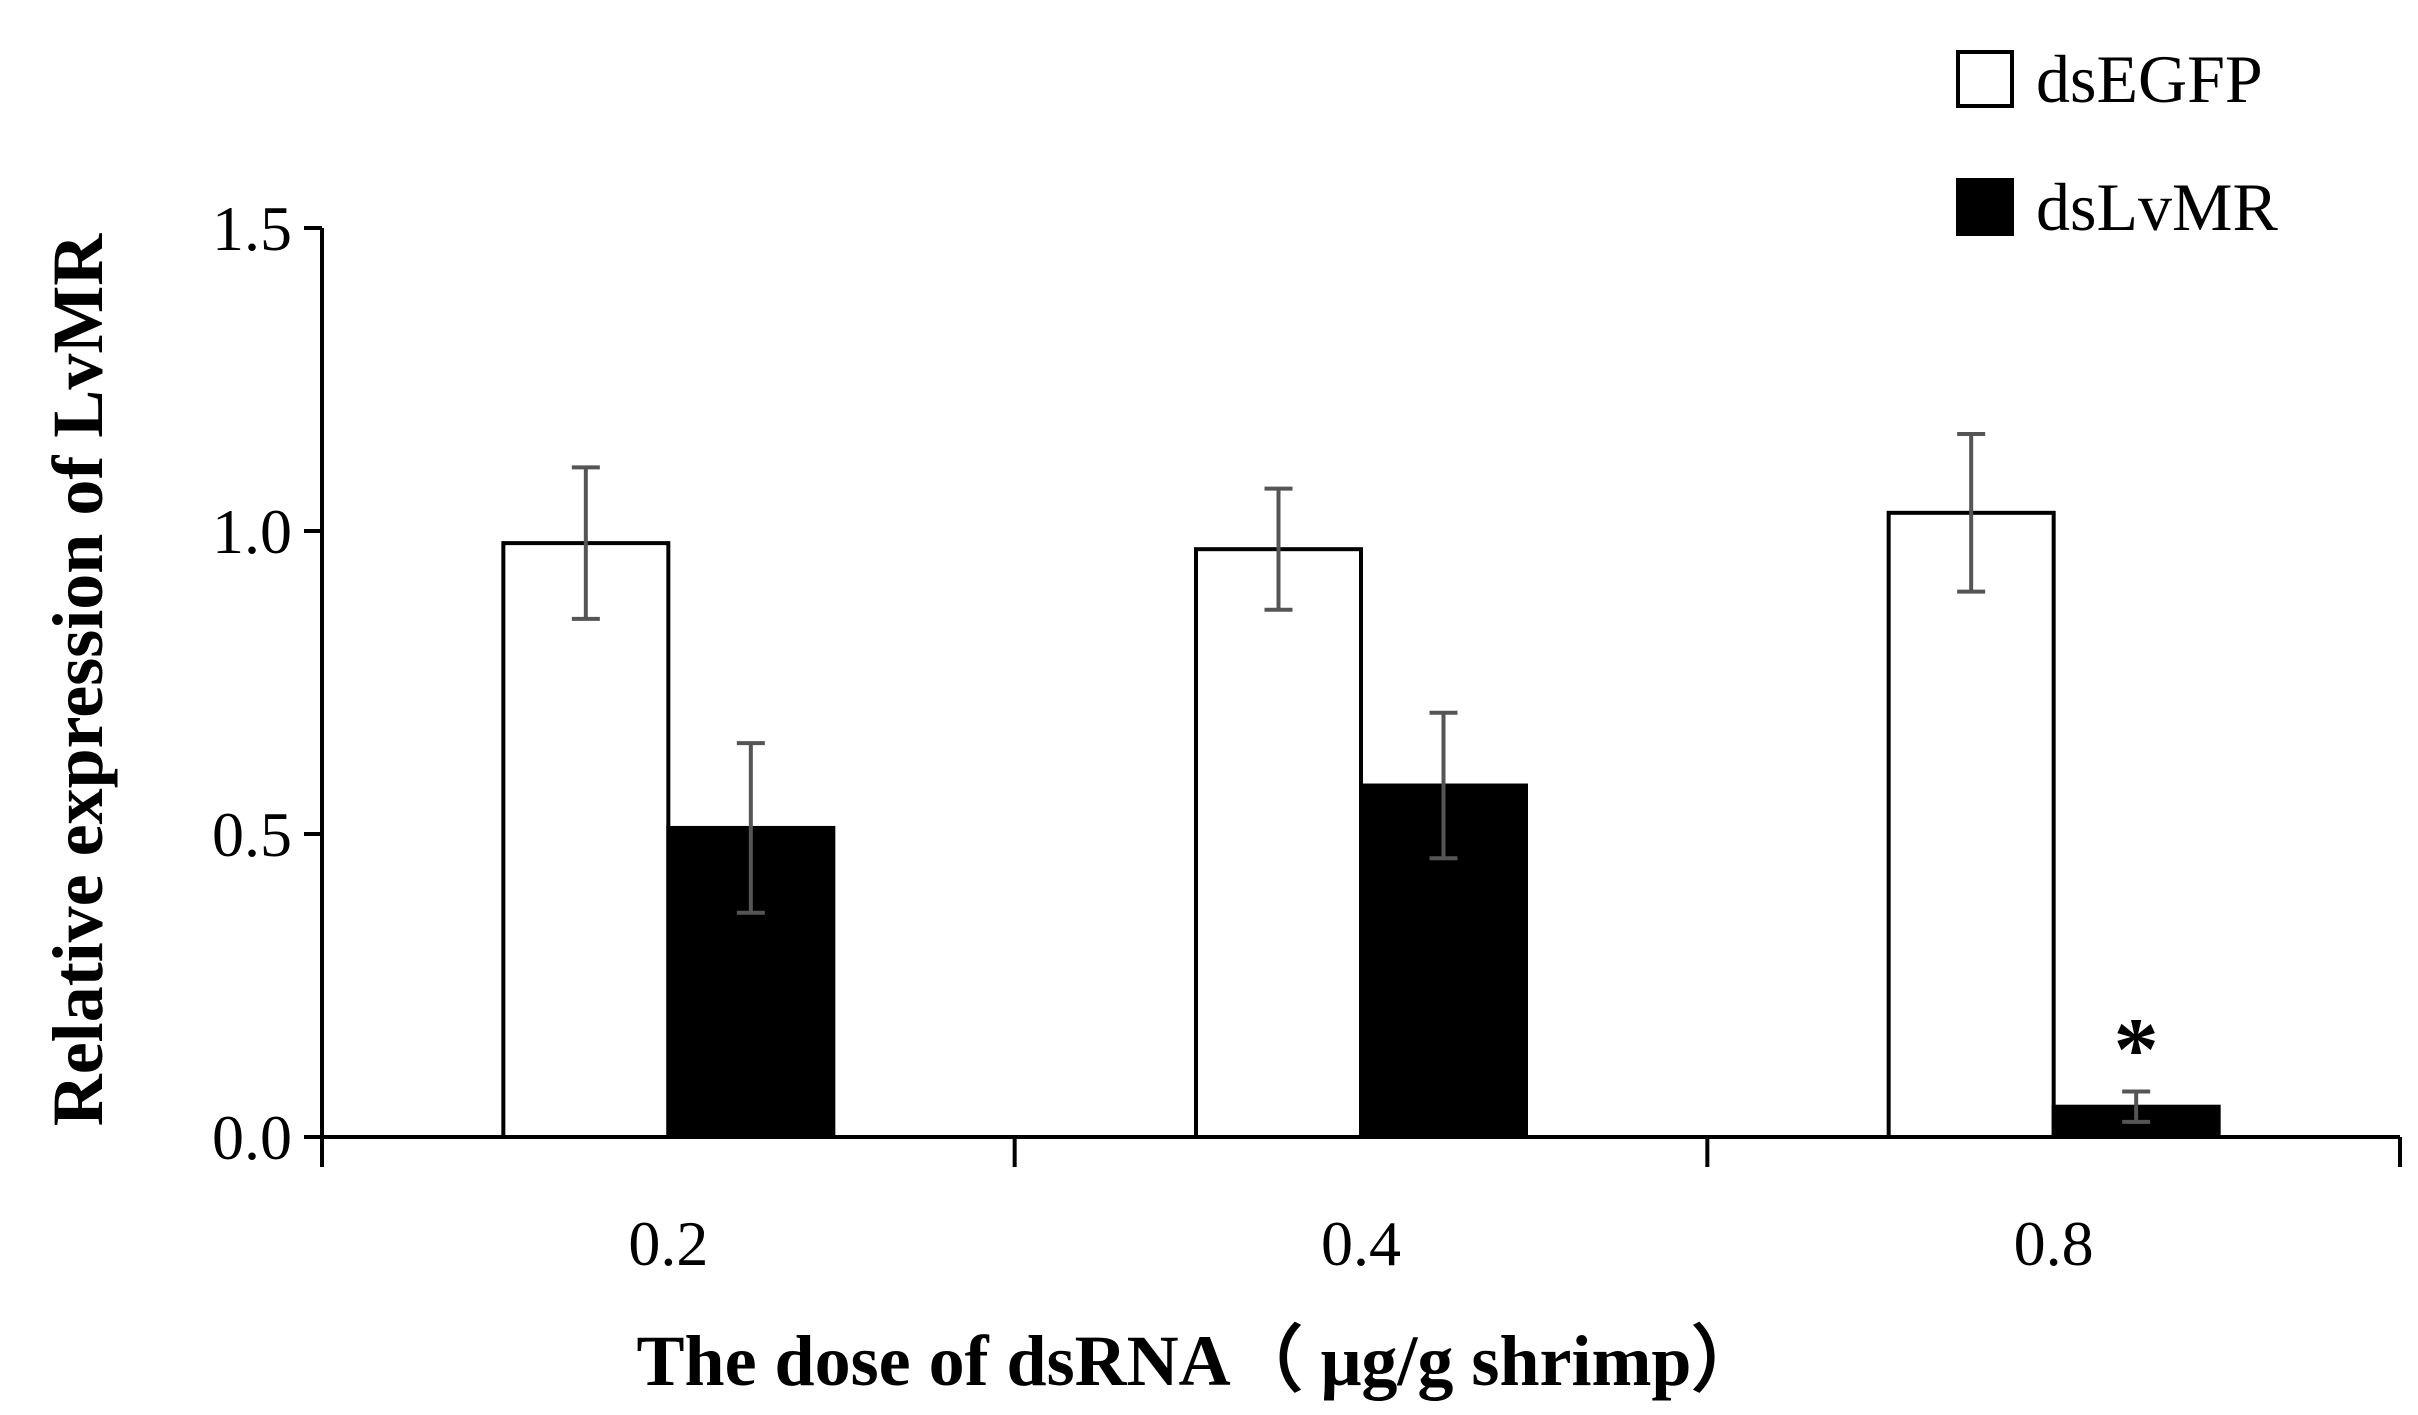 This screenshot has height=1415, width=2418. I want to click on legend-swatch-dsLvMR, so click(1985, 207).